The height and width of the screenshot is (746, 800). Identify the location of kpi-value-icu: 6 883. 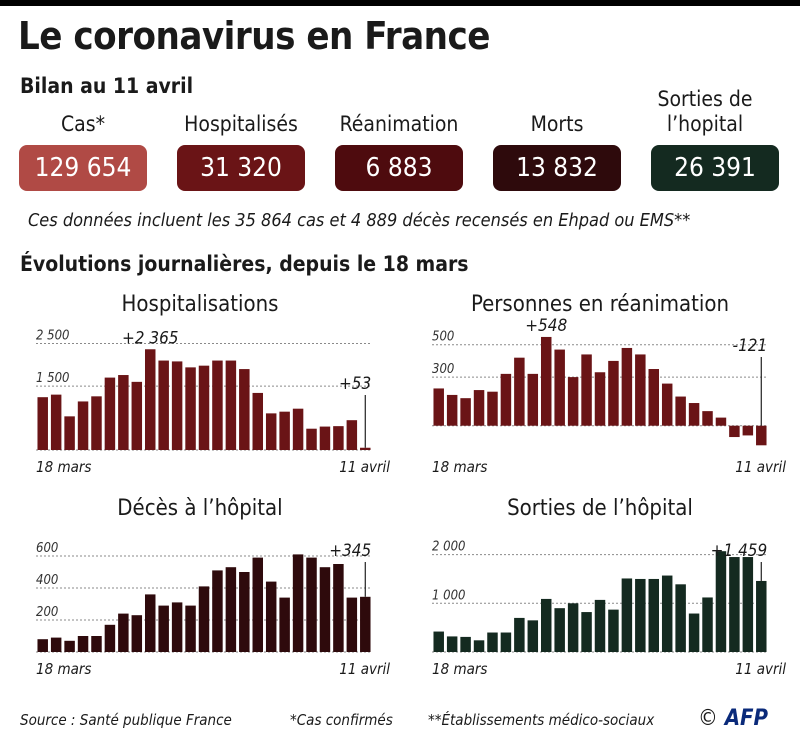
(399, 168).